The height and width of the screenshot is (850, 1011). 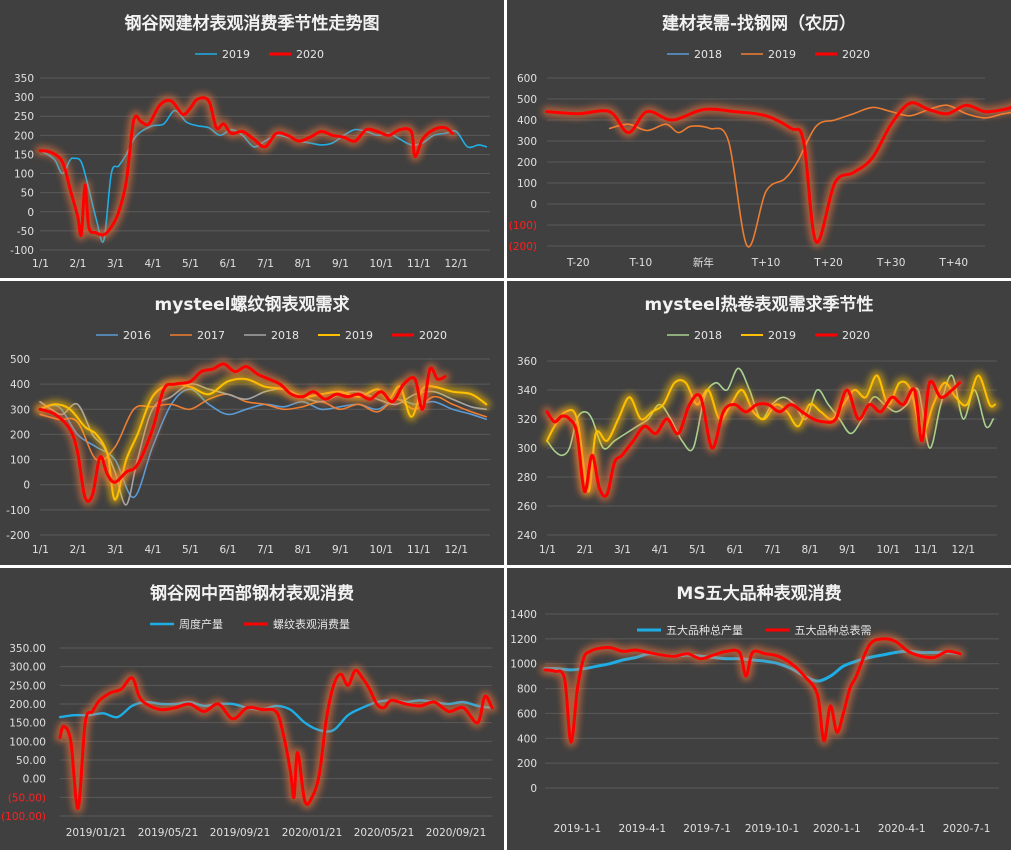 What do you see at coordinates (707, 829) in the screenshot?
I see `x-tick-label: 2019-7-1` at bounding box center [707, 829].